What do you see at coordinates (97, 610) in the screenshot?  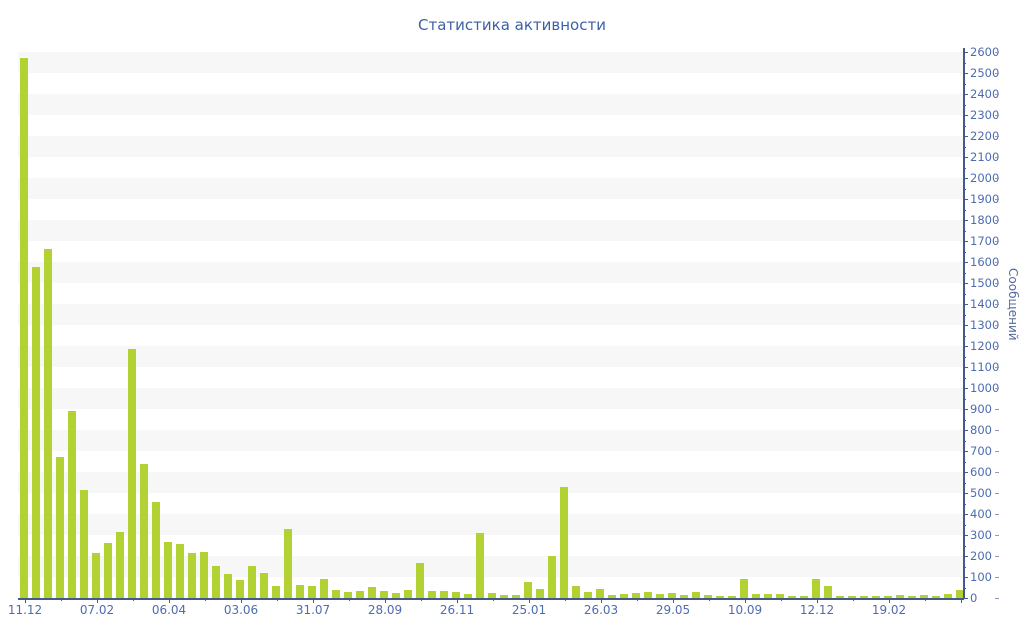 I see `x-tick-label: 07.02` at bounding box center [97, 610].